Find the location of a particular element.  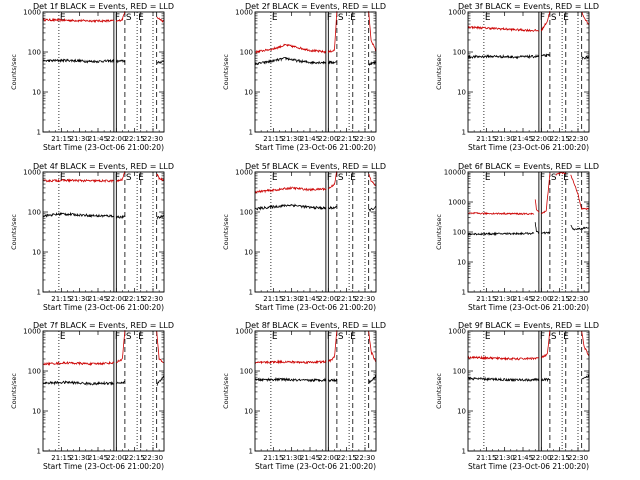

panel-title: Det 5f BLACK = Events, RED = LLD is located at coordinates (315, 166).